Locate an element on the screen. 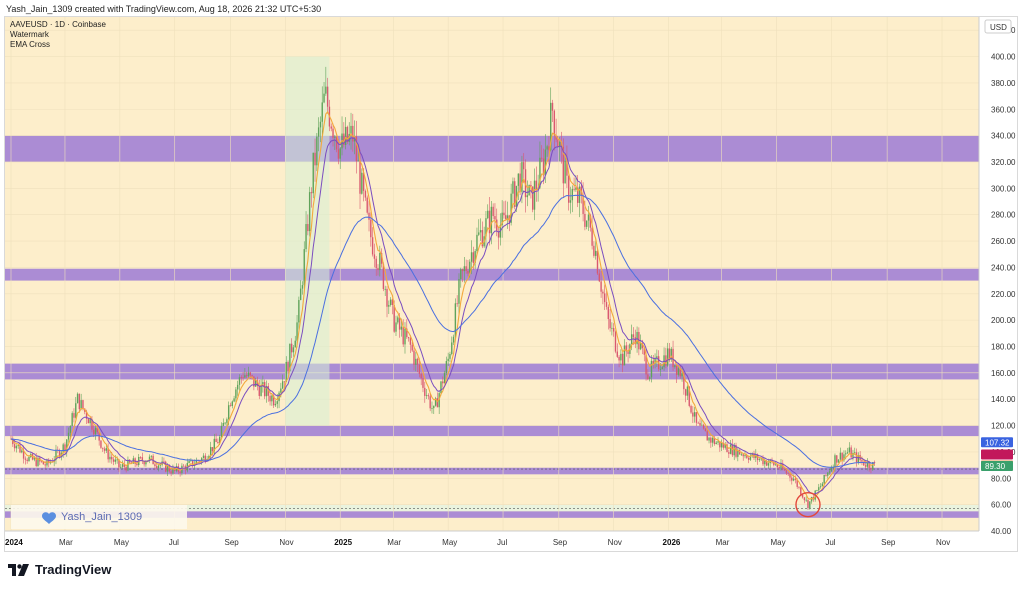 The image size is (1024, 589). footer-brand: TradingView is located at coordinates (73, 569).